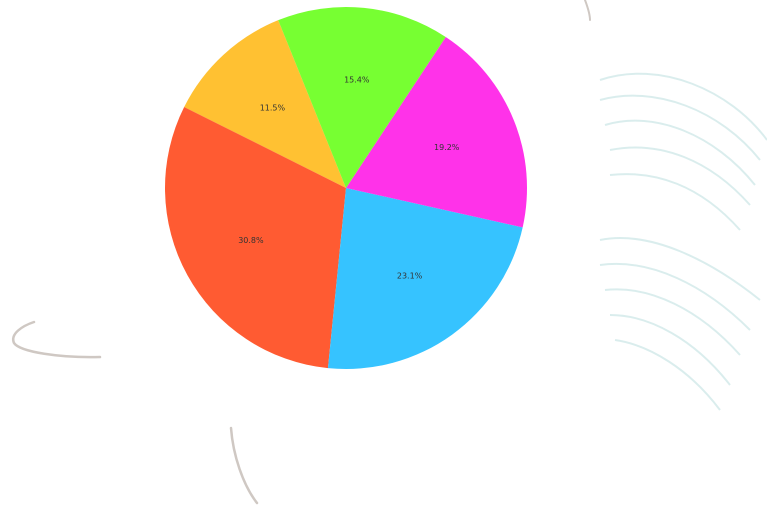  What do you see at coordinates (357, 79) in the screenshot?
I see `slice-percent-label: 15.4%` at bounding box center [357, 79].